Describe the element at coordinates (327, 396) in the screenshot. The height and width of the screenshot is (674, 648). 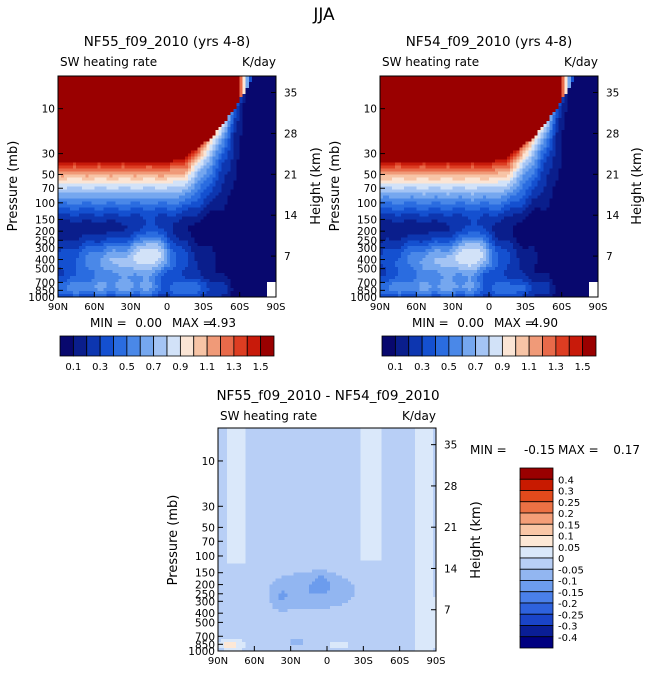
I see `panel-title: NF55_f09_2010 - NF54_f09_2010` at that location.